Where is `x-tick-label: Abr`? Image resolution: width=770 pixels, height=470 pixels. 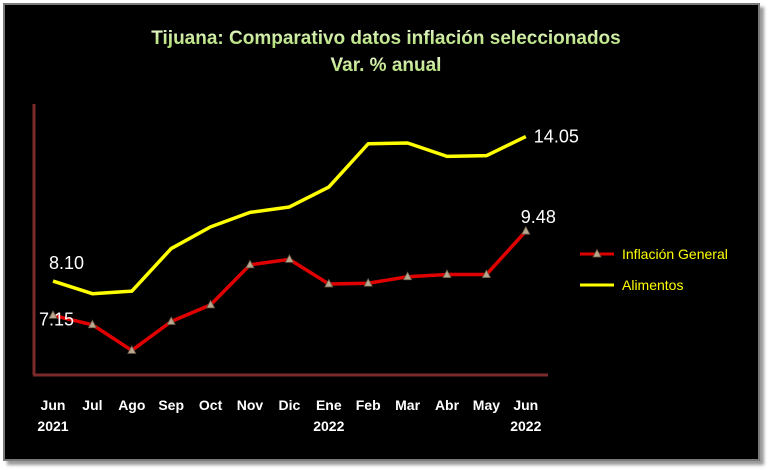
x-tick-label: Abr is located at coordinates (447, 405).